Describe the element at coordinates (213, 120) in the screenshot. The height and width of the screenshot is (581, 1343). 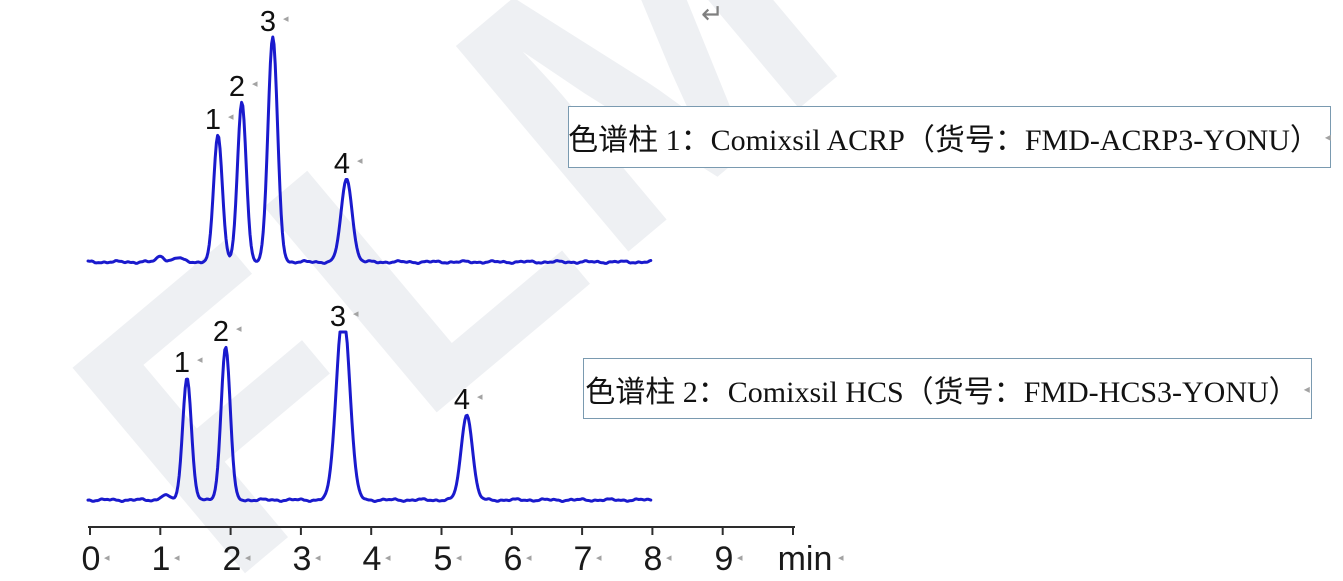
I see `peak-label-1-1: 1` at that location.